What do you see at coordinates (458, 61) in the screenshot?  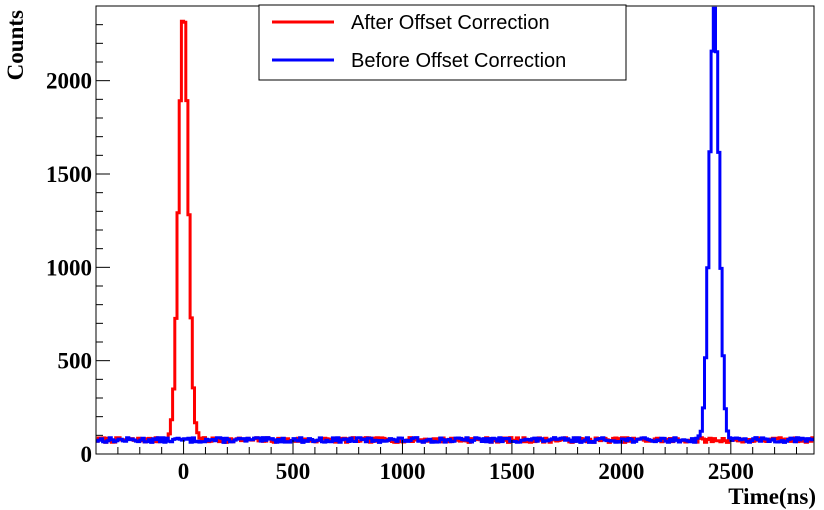 I see `legend-label-before: Before Offset Correction` at bounding box center [458, 61].